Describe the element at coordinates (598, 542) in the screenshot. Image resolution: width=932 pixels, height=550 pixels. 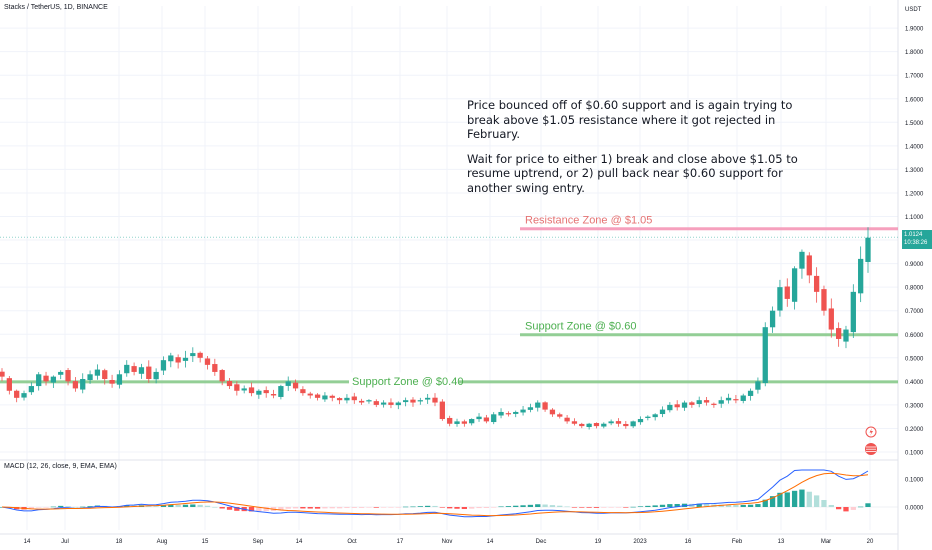
I see `x-tick-label: 19` at that location.